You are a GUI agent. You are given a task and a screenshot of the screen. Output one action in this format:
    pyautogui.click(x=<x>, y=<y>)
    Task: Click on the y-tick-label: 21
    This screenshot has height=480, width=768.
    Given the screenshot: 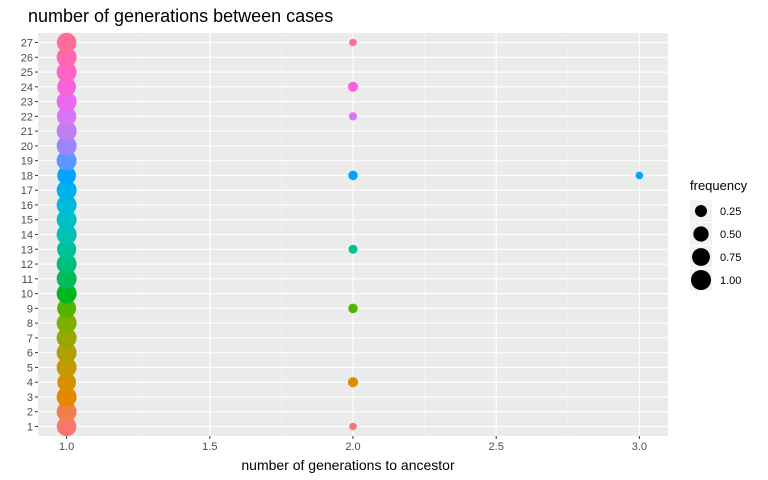 What is the action you would take?
    pyautogui.click(x=27, y=132)
    